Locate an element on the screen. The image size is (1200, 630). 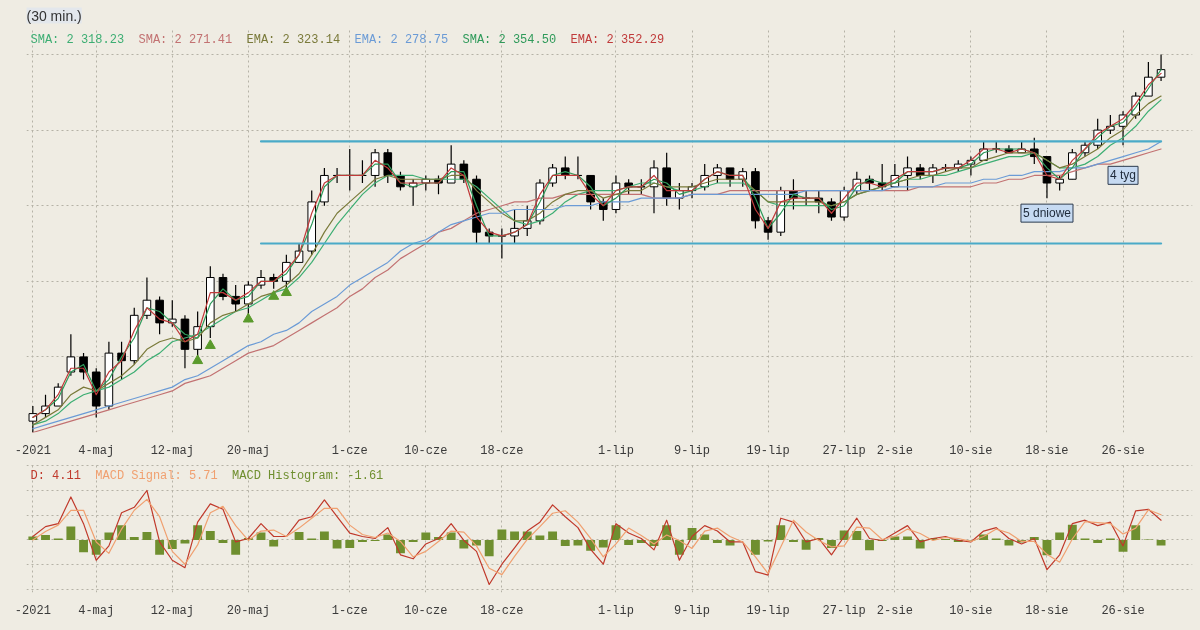
text: SMA: 2 354.50 is located at coordinates (509, 39).